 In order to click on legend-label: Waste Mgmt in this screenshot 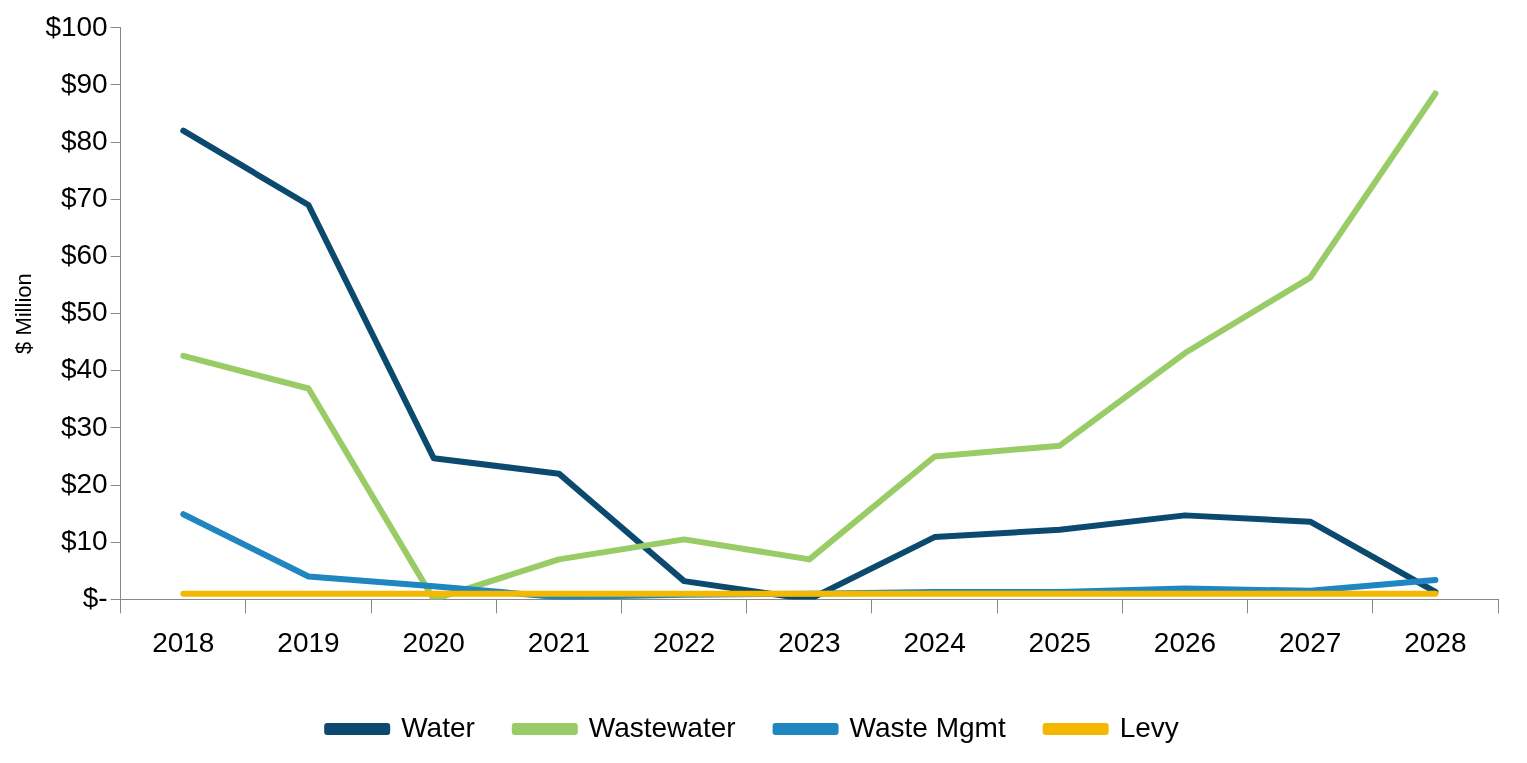, I will do `click(927, 727)`.